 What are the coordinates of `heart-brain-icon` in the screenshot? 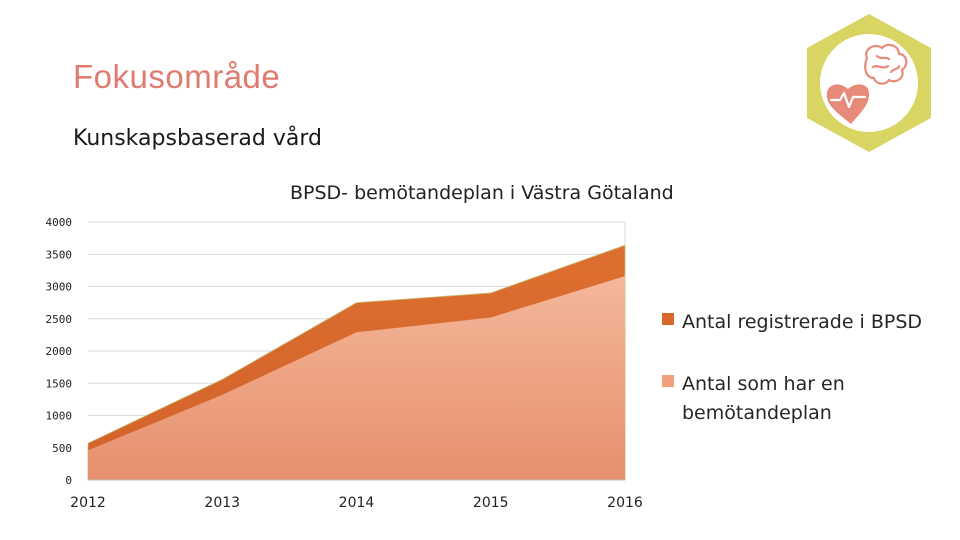 It's located at (869, 83).